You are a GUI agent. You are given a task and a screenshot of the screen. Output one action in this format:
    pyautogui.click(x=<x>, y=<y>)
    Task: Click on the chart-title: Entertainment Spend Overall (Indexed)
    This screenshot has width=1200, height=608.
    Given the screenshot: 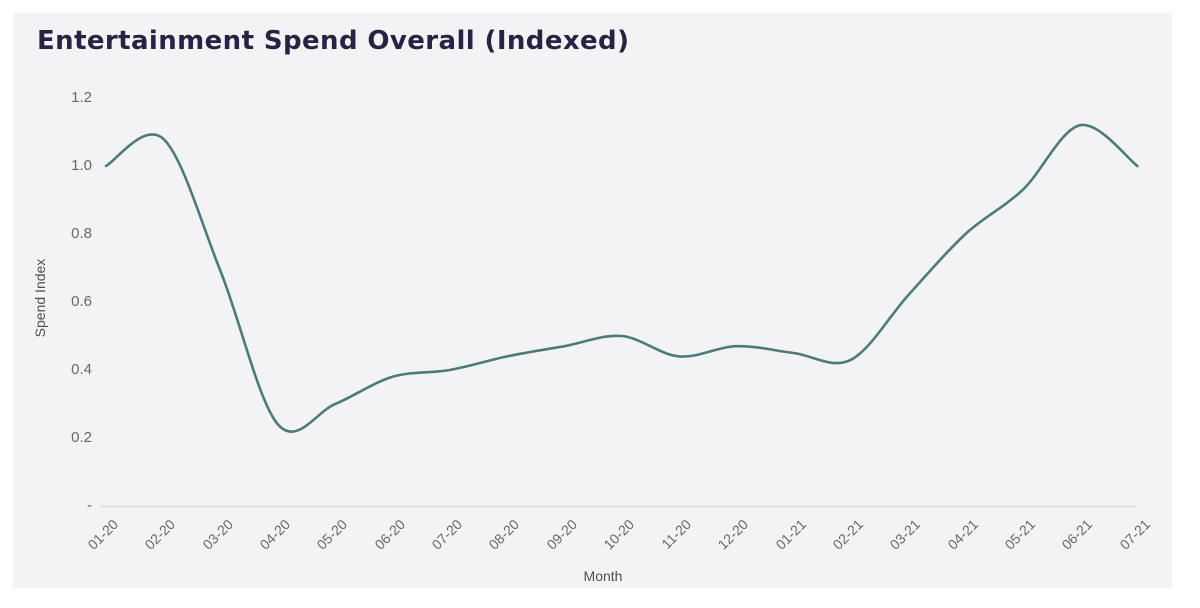 What is the action you would take?
    pyautogui.click(x=333, y=41)
    